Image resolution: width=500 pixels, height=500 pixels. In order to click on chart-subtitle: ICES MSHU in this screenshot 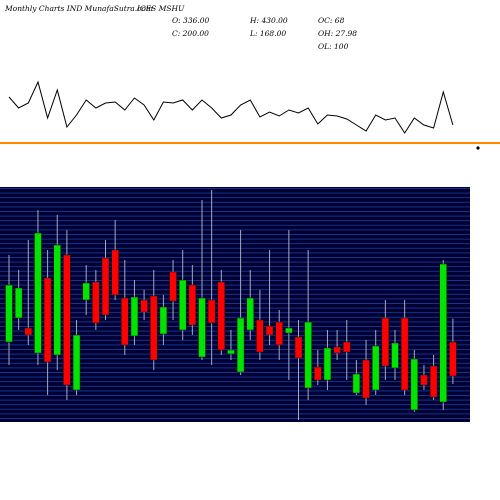, I will do `click(160, 8)`.